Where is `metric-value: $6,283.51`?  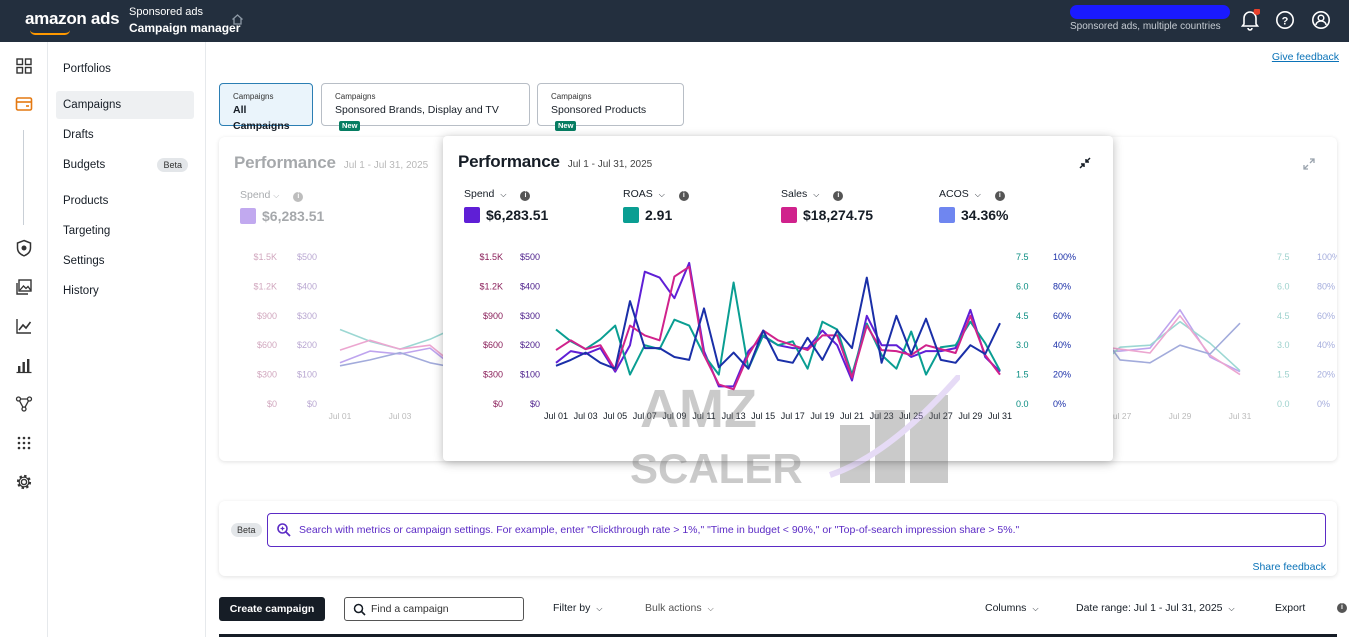
metric-value: $6,283.51 is located at coordinates (293, 216).